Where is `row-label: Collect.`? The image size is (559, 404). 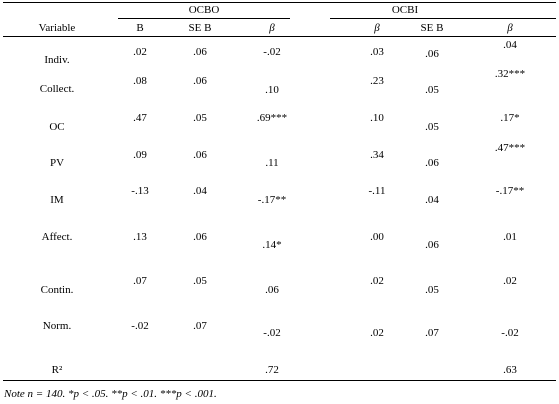 row-label: Collect. is located at coordinates (57, 89).